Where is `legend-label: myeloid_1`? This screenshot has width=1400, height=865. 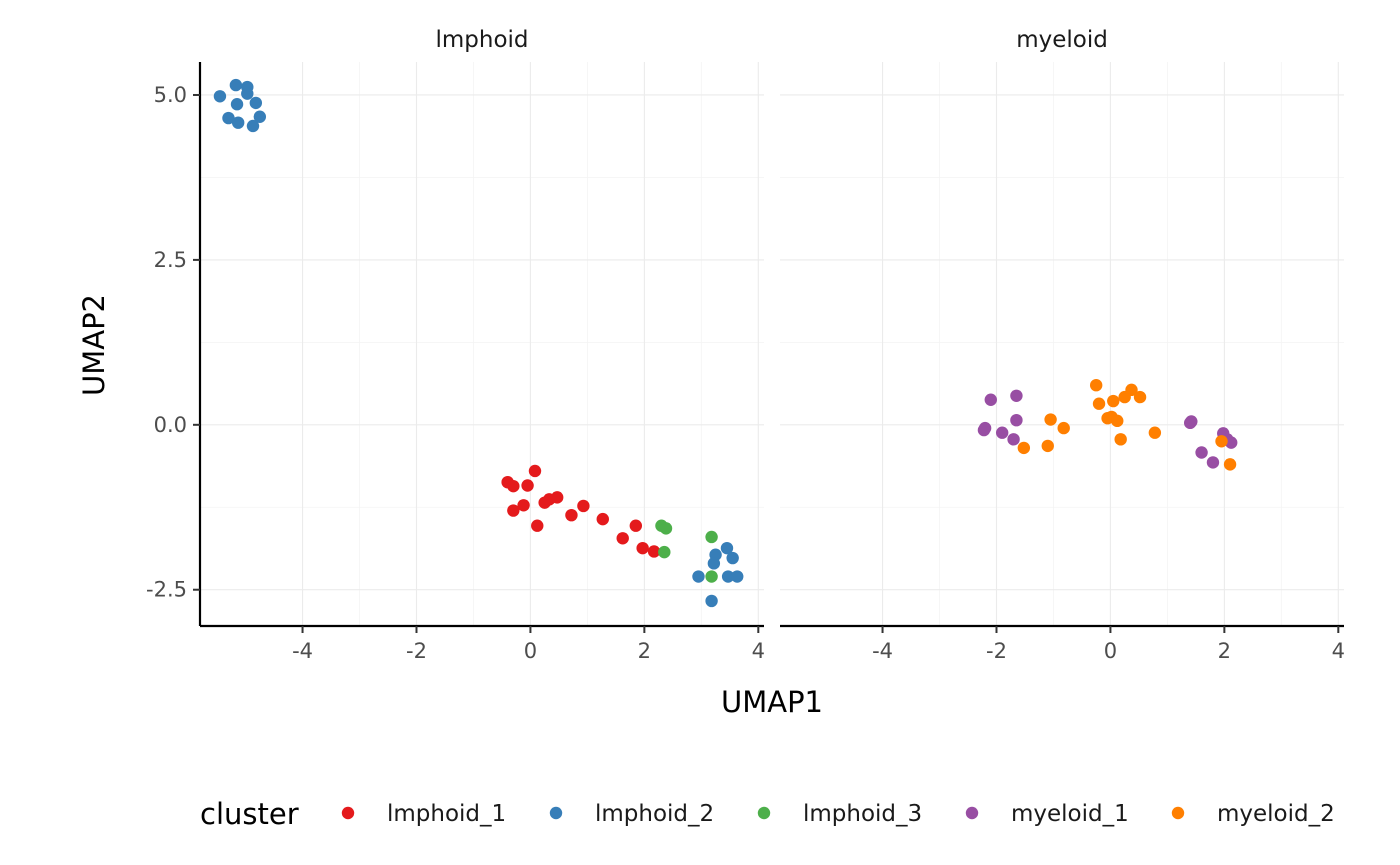 legend-label: myeloid_1 is located at coordinates (1070, 814).